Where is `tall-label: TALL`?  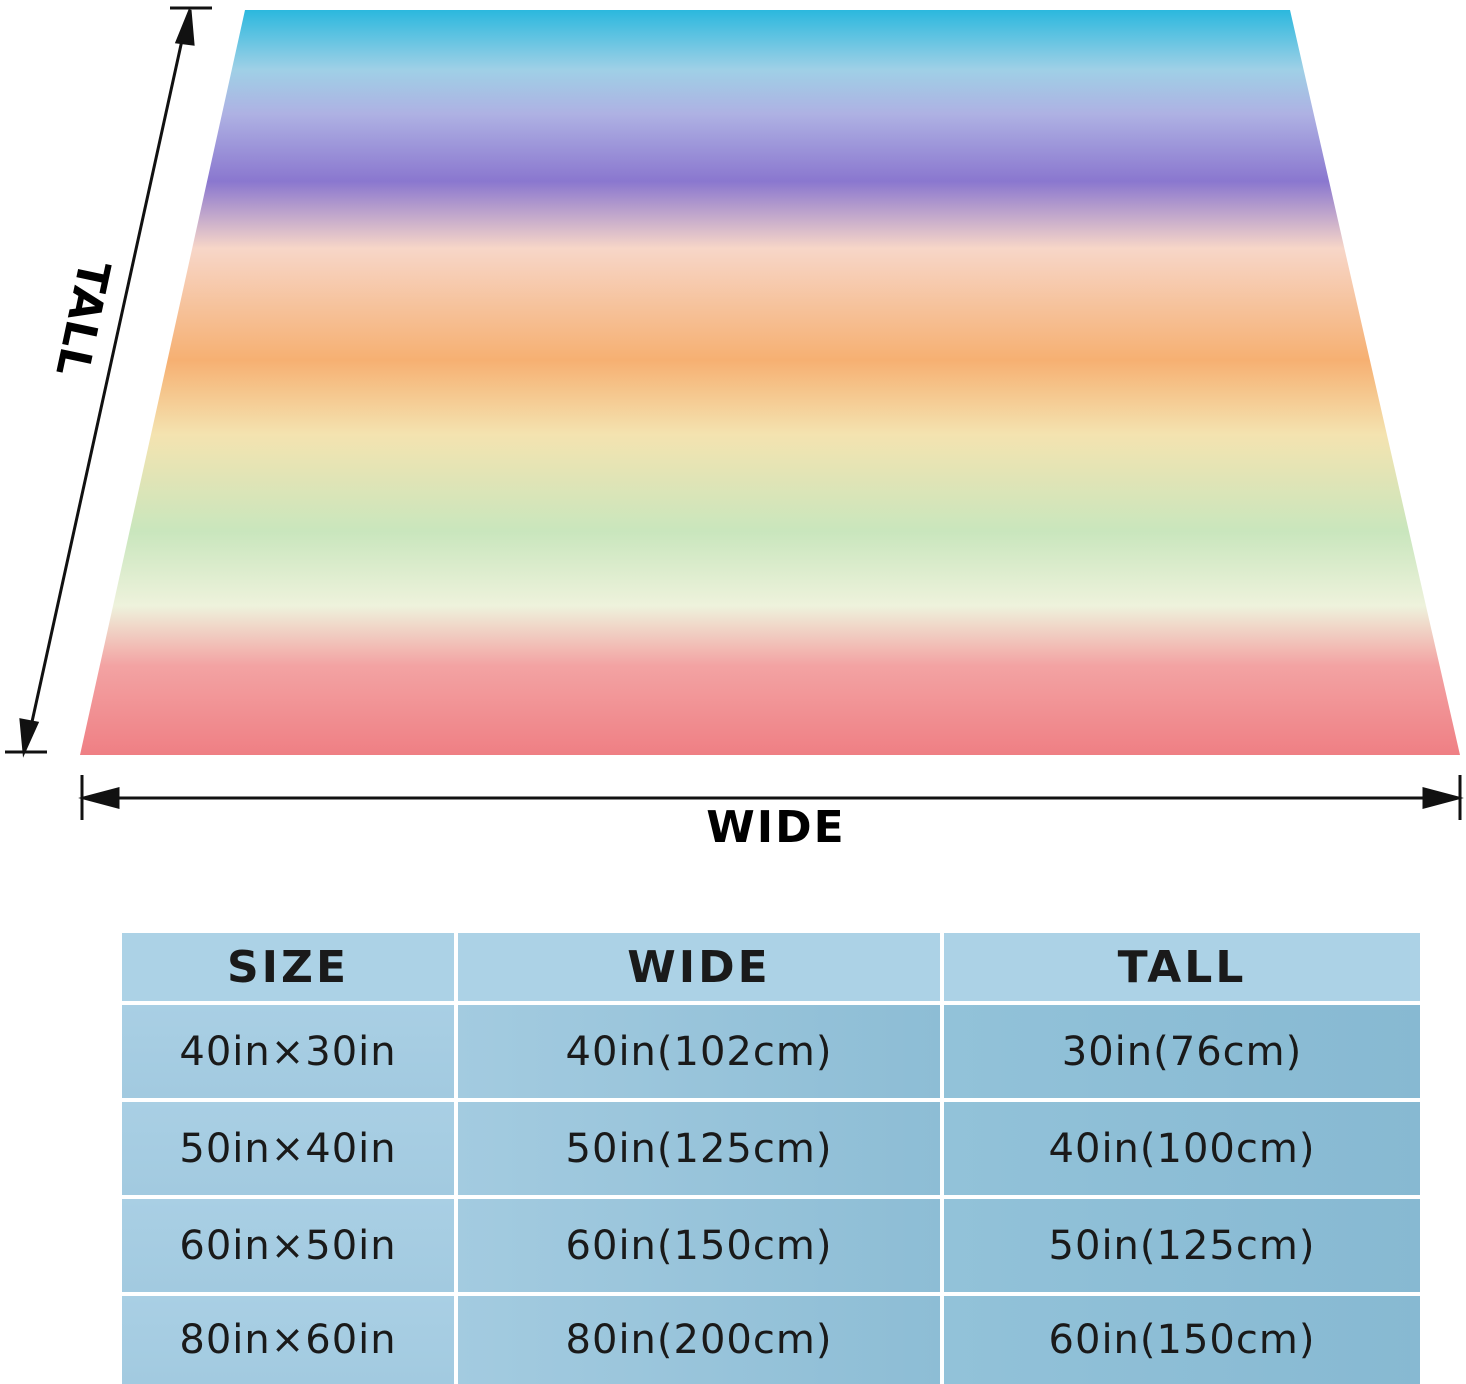
tall-label: TALL is located at coordinates (82, 318).